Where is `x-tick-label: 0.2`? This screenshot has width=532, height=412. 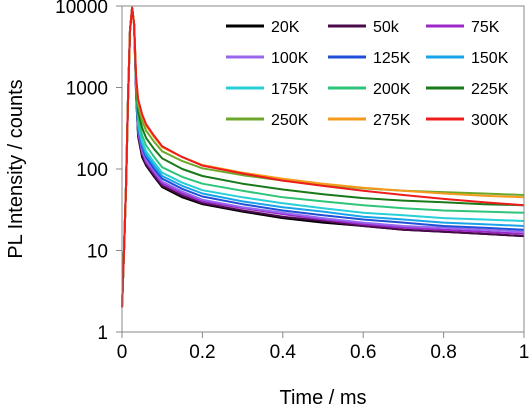
x-tick-label: 0.2 is located at coordinates (202, 352).